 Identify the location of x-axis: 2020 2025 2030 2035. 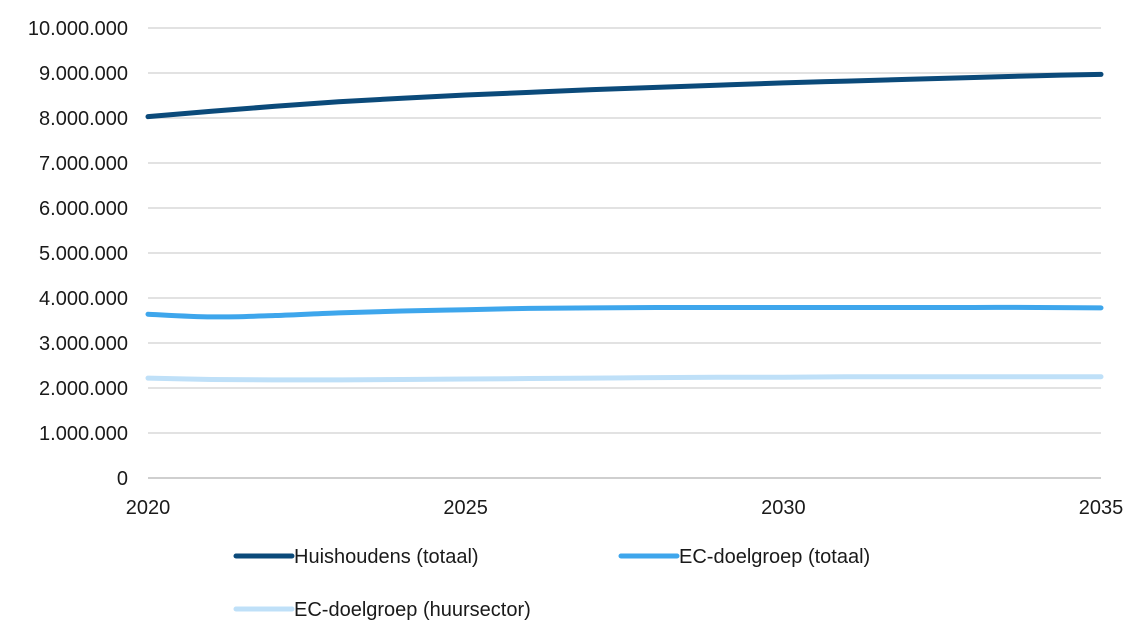
(625, 508).